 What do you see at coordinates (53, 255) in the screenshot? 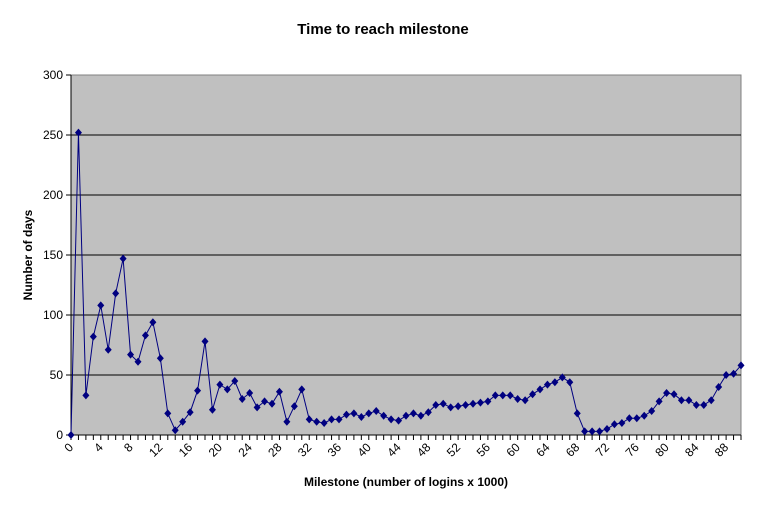
I see `y-tick-label: 150` at bounding box center [53, 255].